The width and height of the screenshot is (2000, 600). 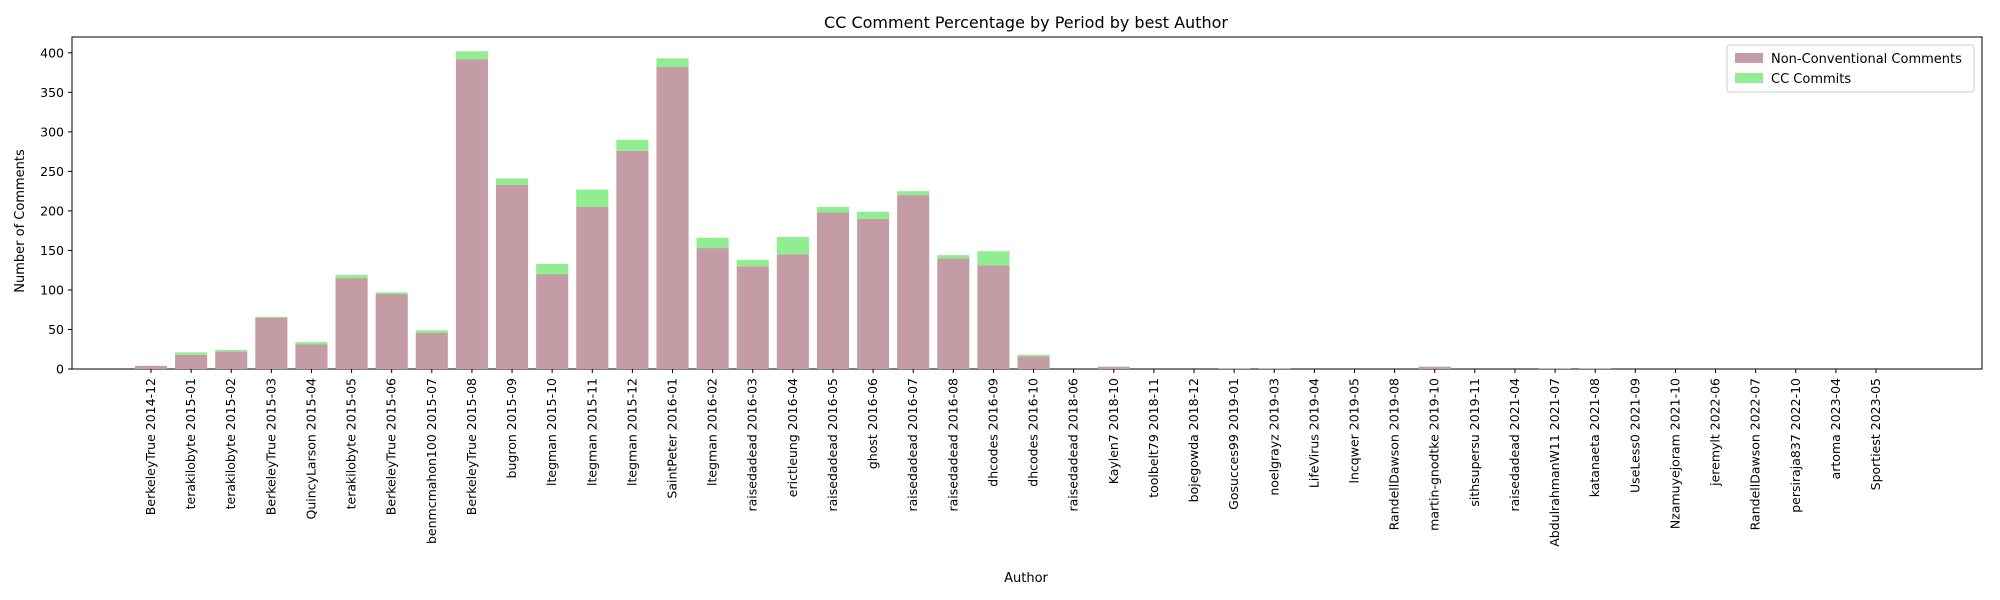 I want to click on x-tick-label: lncqwer 2019-05, so click(x=1353, y=430).